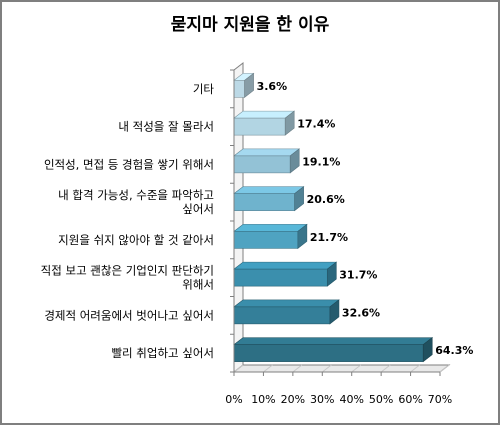 This screenshot has height=425, width=500. What do you see at coordinates (204, 89) in the screenshot?
I see `category-label: 기타` at bounding box center [204, 89].